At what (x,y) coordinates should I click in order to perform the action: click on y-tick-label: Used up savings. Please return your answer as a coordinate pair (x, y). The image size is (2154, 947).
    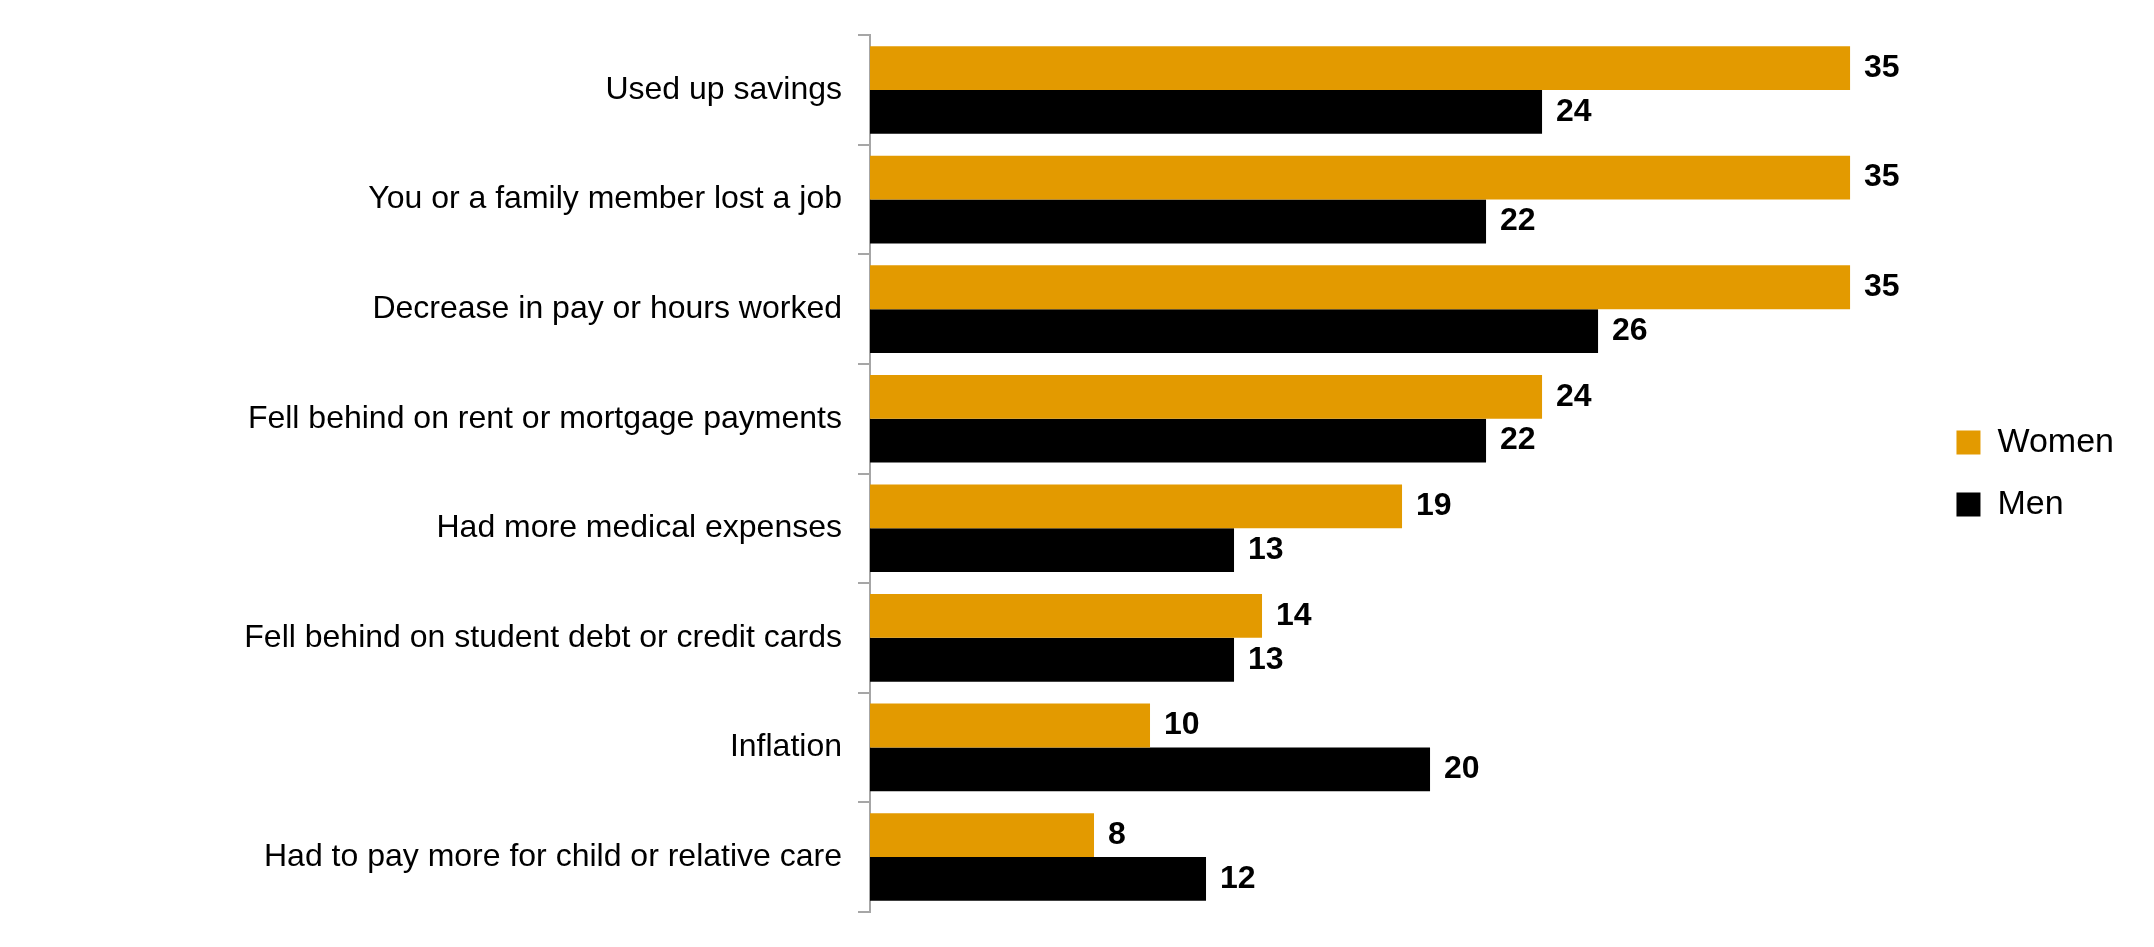
    Looking at the image, I should click on (723, 87).